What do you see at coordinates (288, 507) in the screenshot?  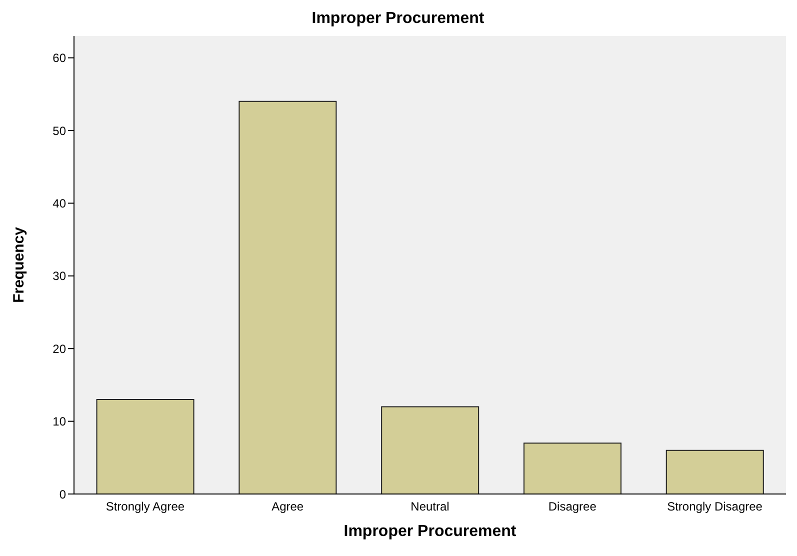 I see `x-tick-label: Agree` at bounding box center [288, 507].